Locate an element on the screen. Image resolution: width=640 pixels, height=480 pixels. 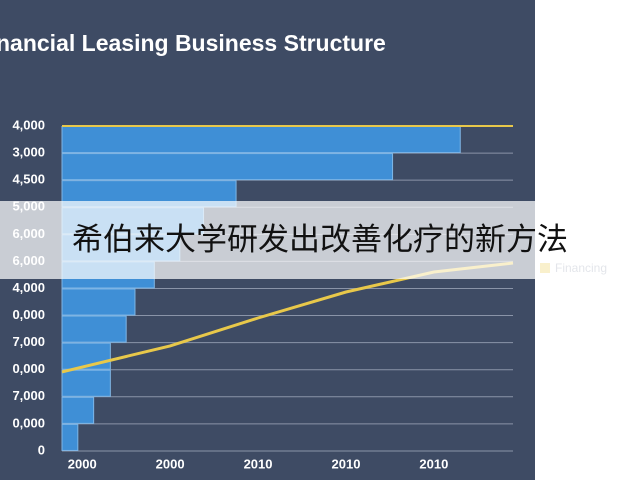
caption: 希伯来大学研发出改善化疗的新方法 is located at coordinates (320, 239).